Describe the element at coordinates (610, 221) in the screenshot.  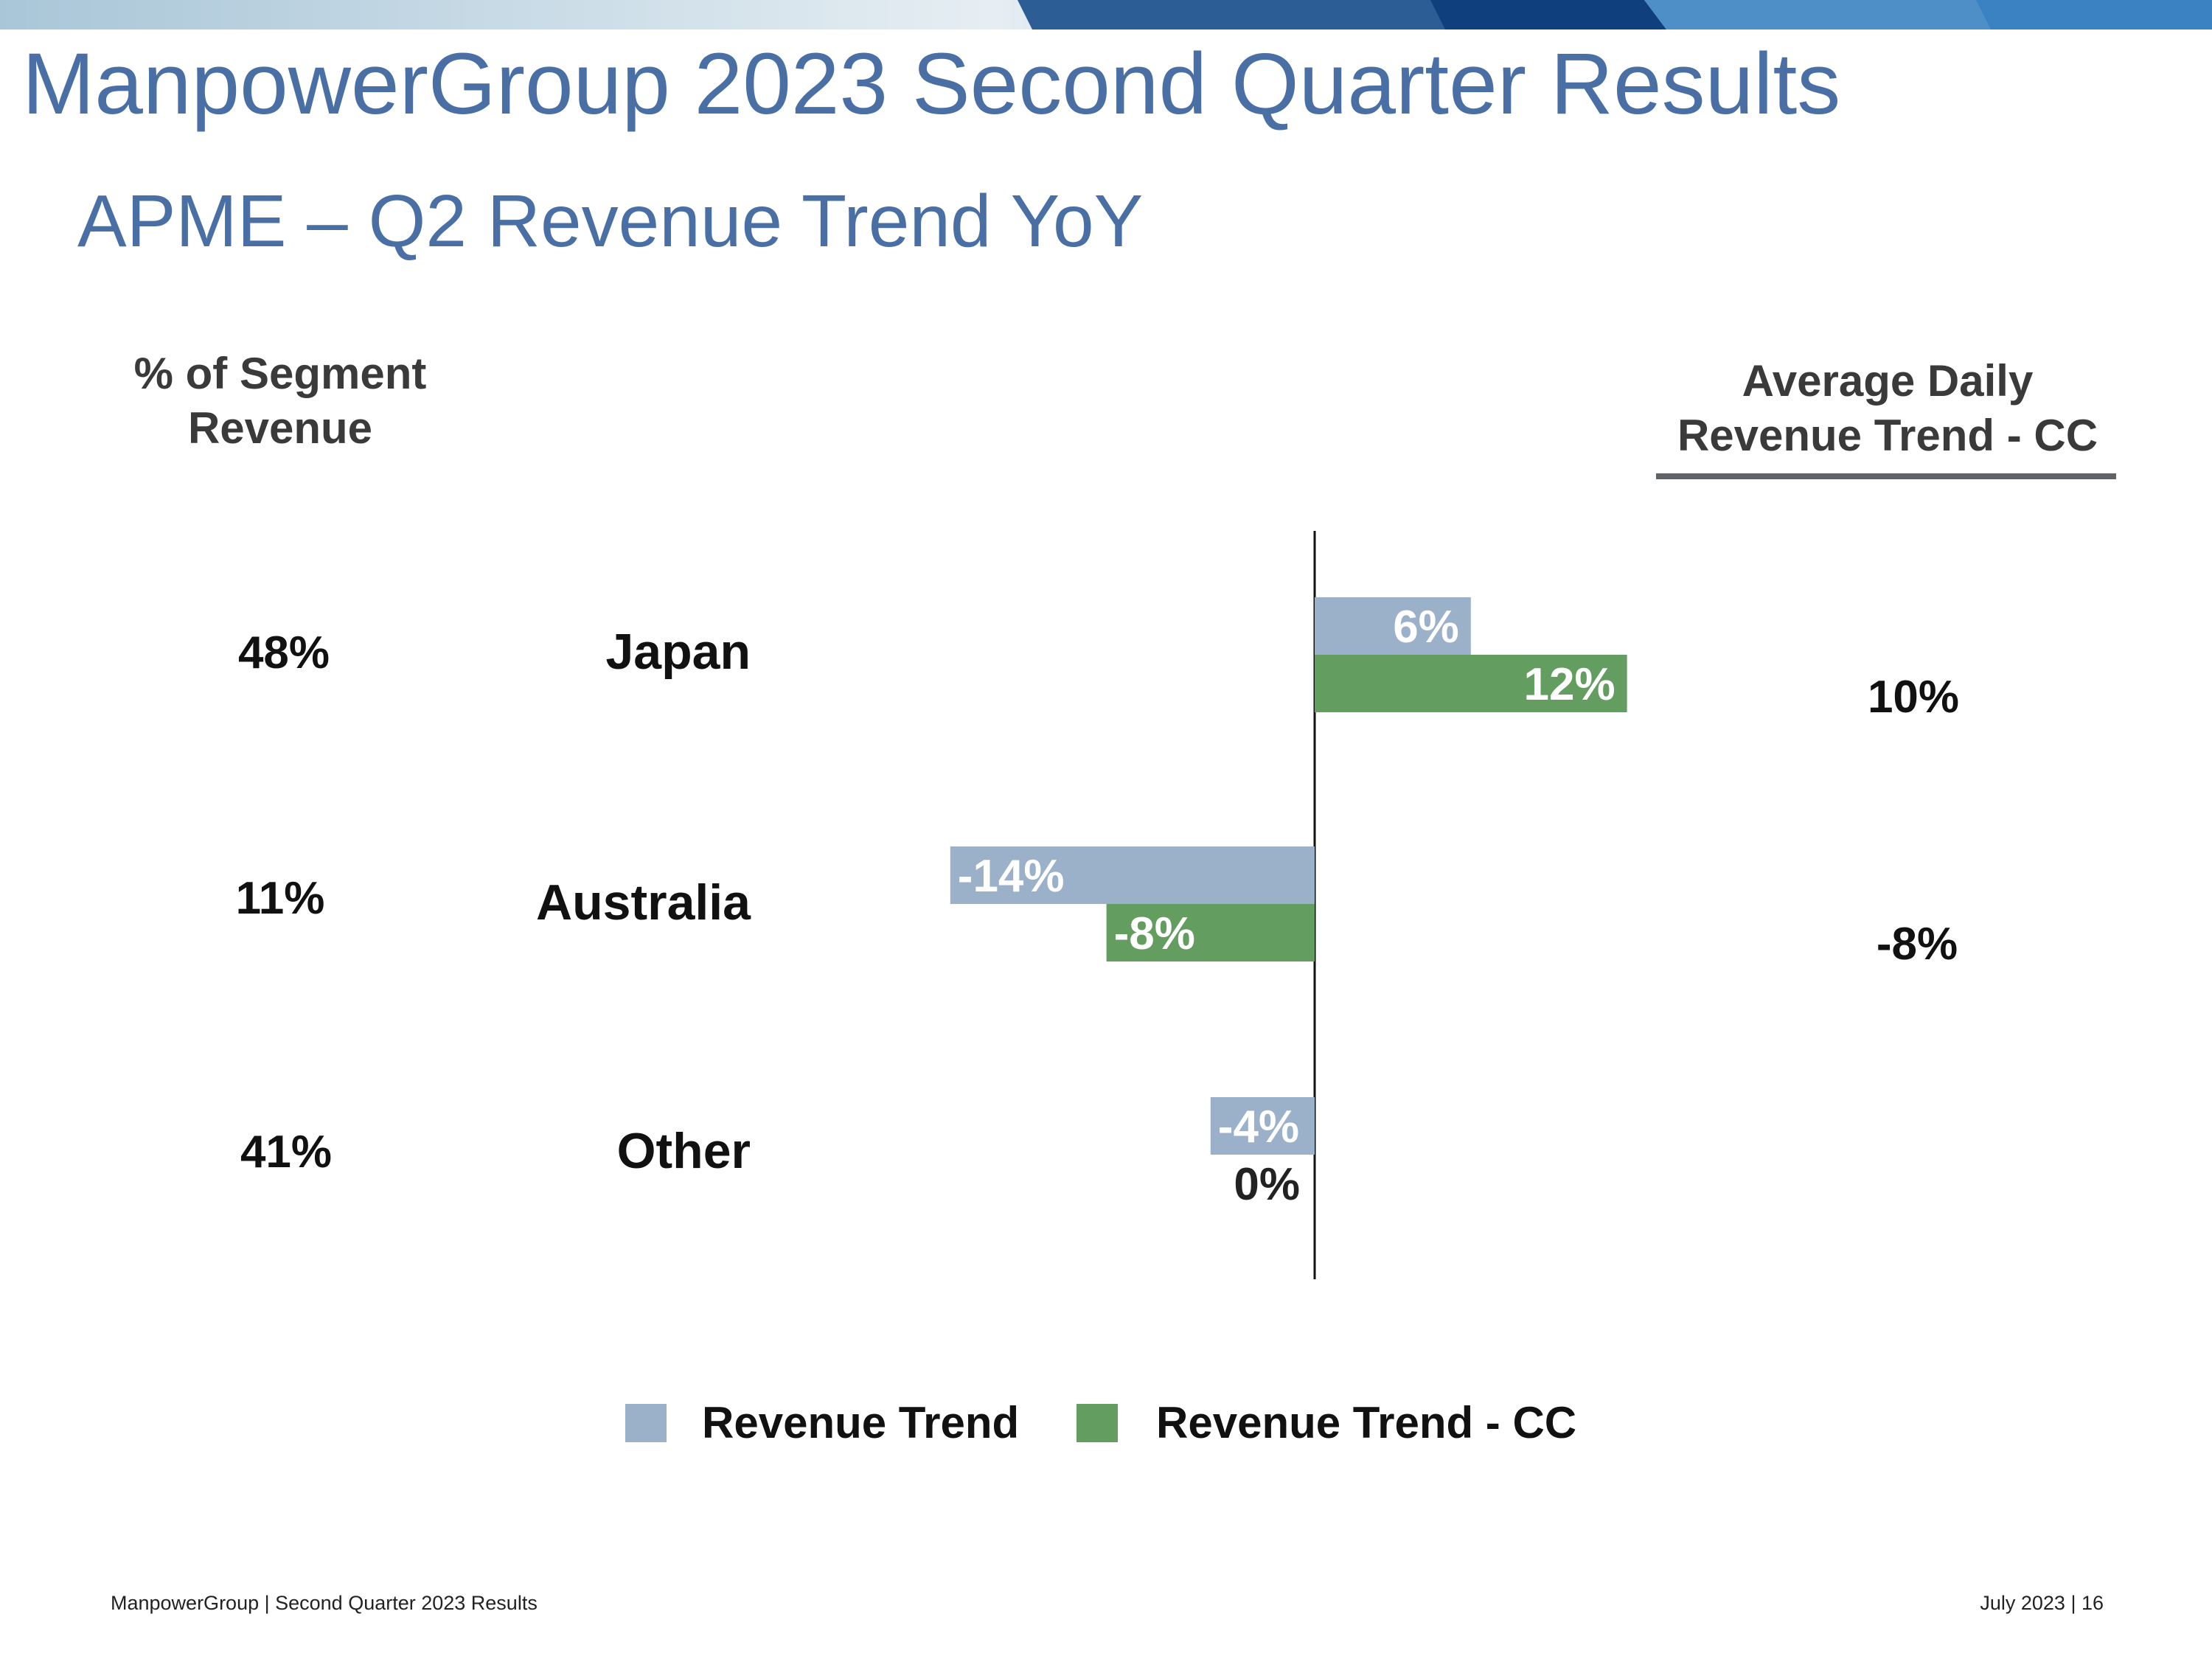
I see `slide-subtitle: APME – Q2 Revenue Trend YoY` at that location.